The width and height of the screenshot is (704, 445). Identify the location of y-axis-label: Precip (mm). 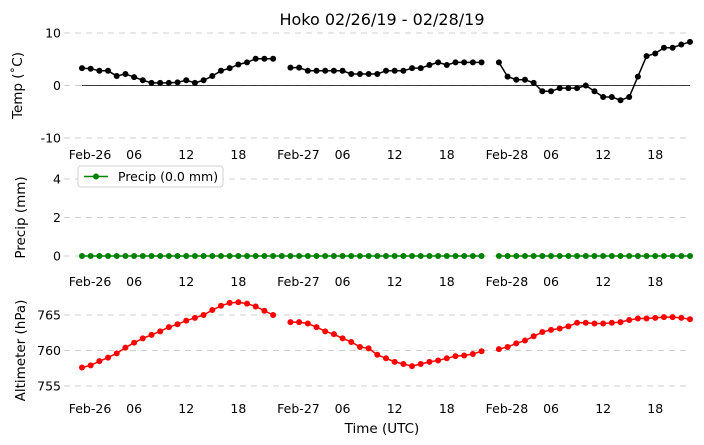
(21, 217).